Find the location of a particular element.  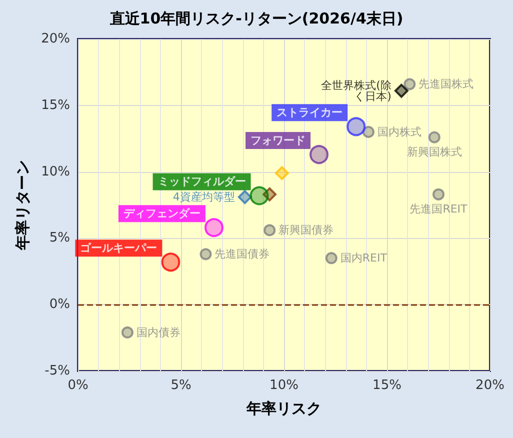

series-label: 4資産均等型 is located at coordinates (203, 197).